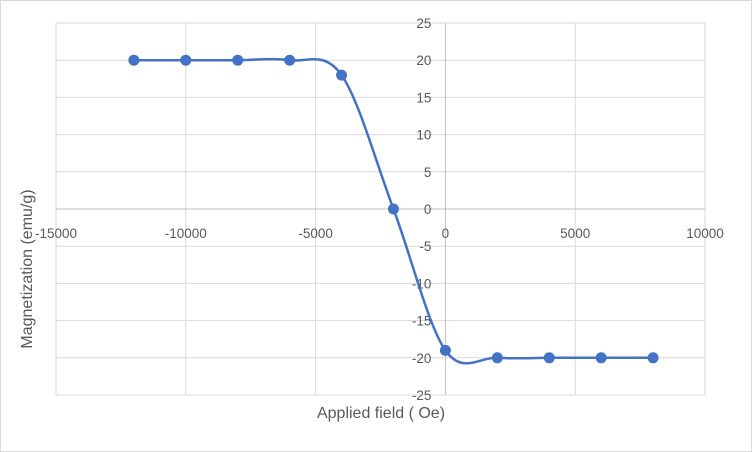 Image resolution: width=752 pixels, height=452 pixels. Describe the element at coordinates (422, 395) in the screenshot. I see `y-tick-label: -25` at that location.